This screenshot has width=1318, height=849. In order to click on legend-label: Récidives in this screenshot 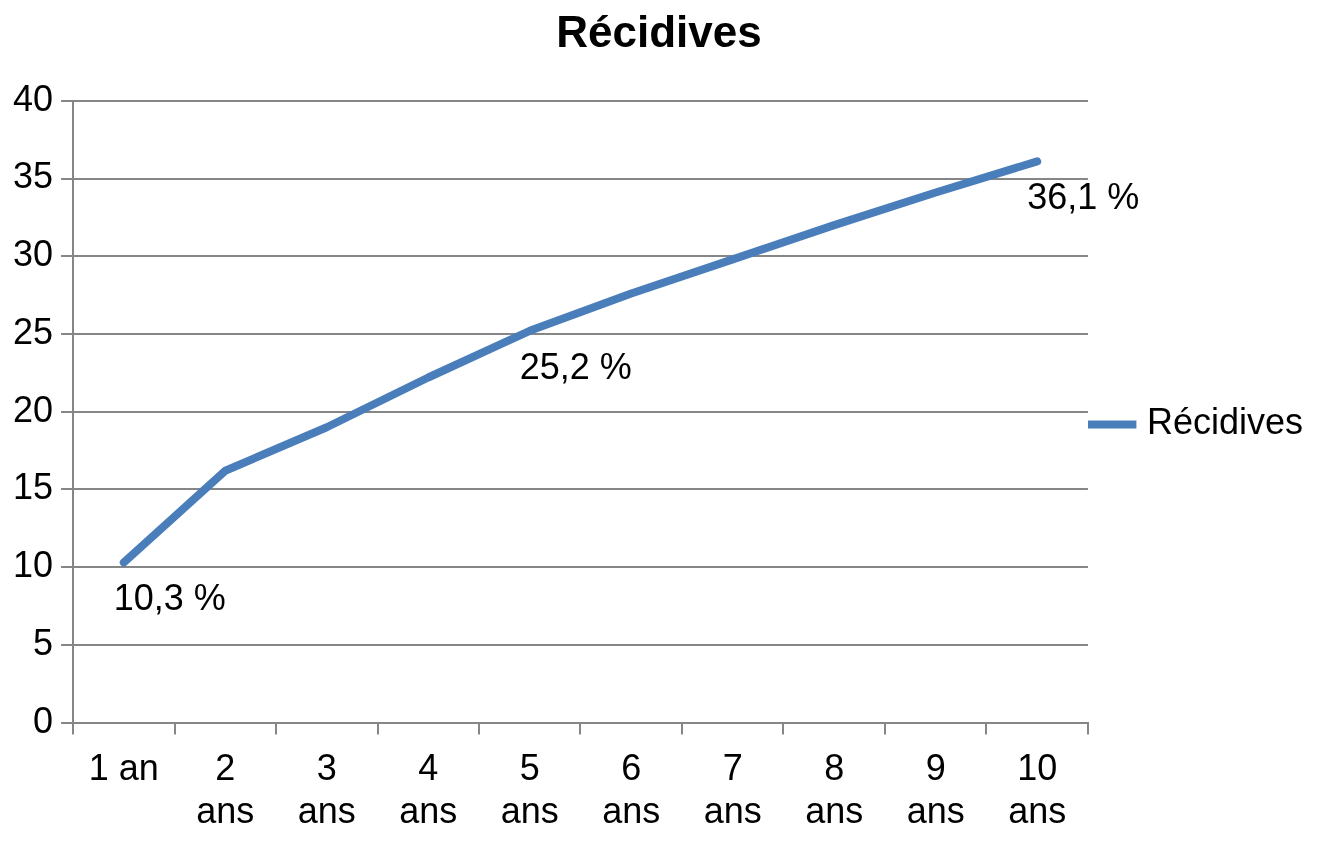, I will do `click(1224, 422)`.